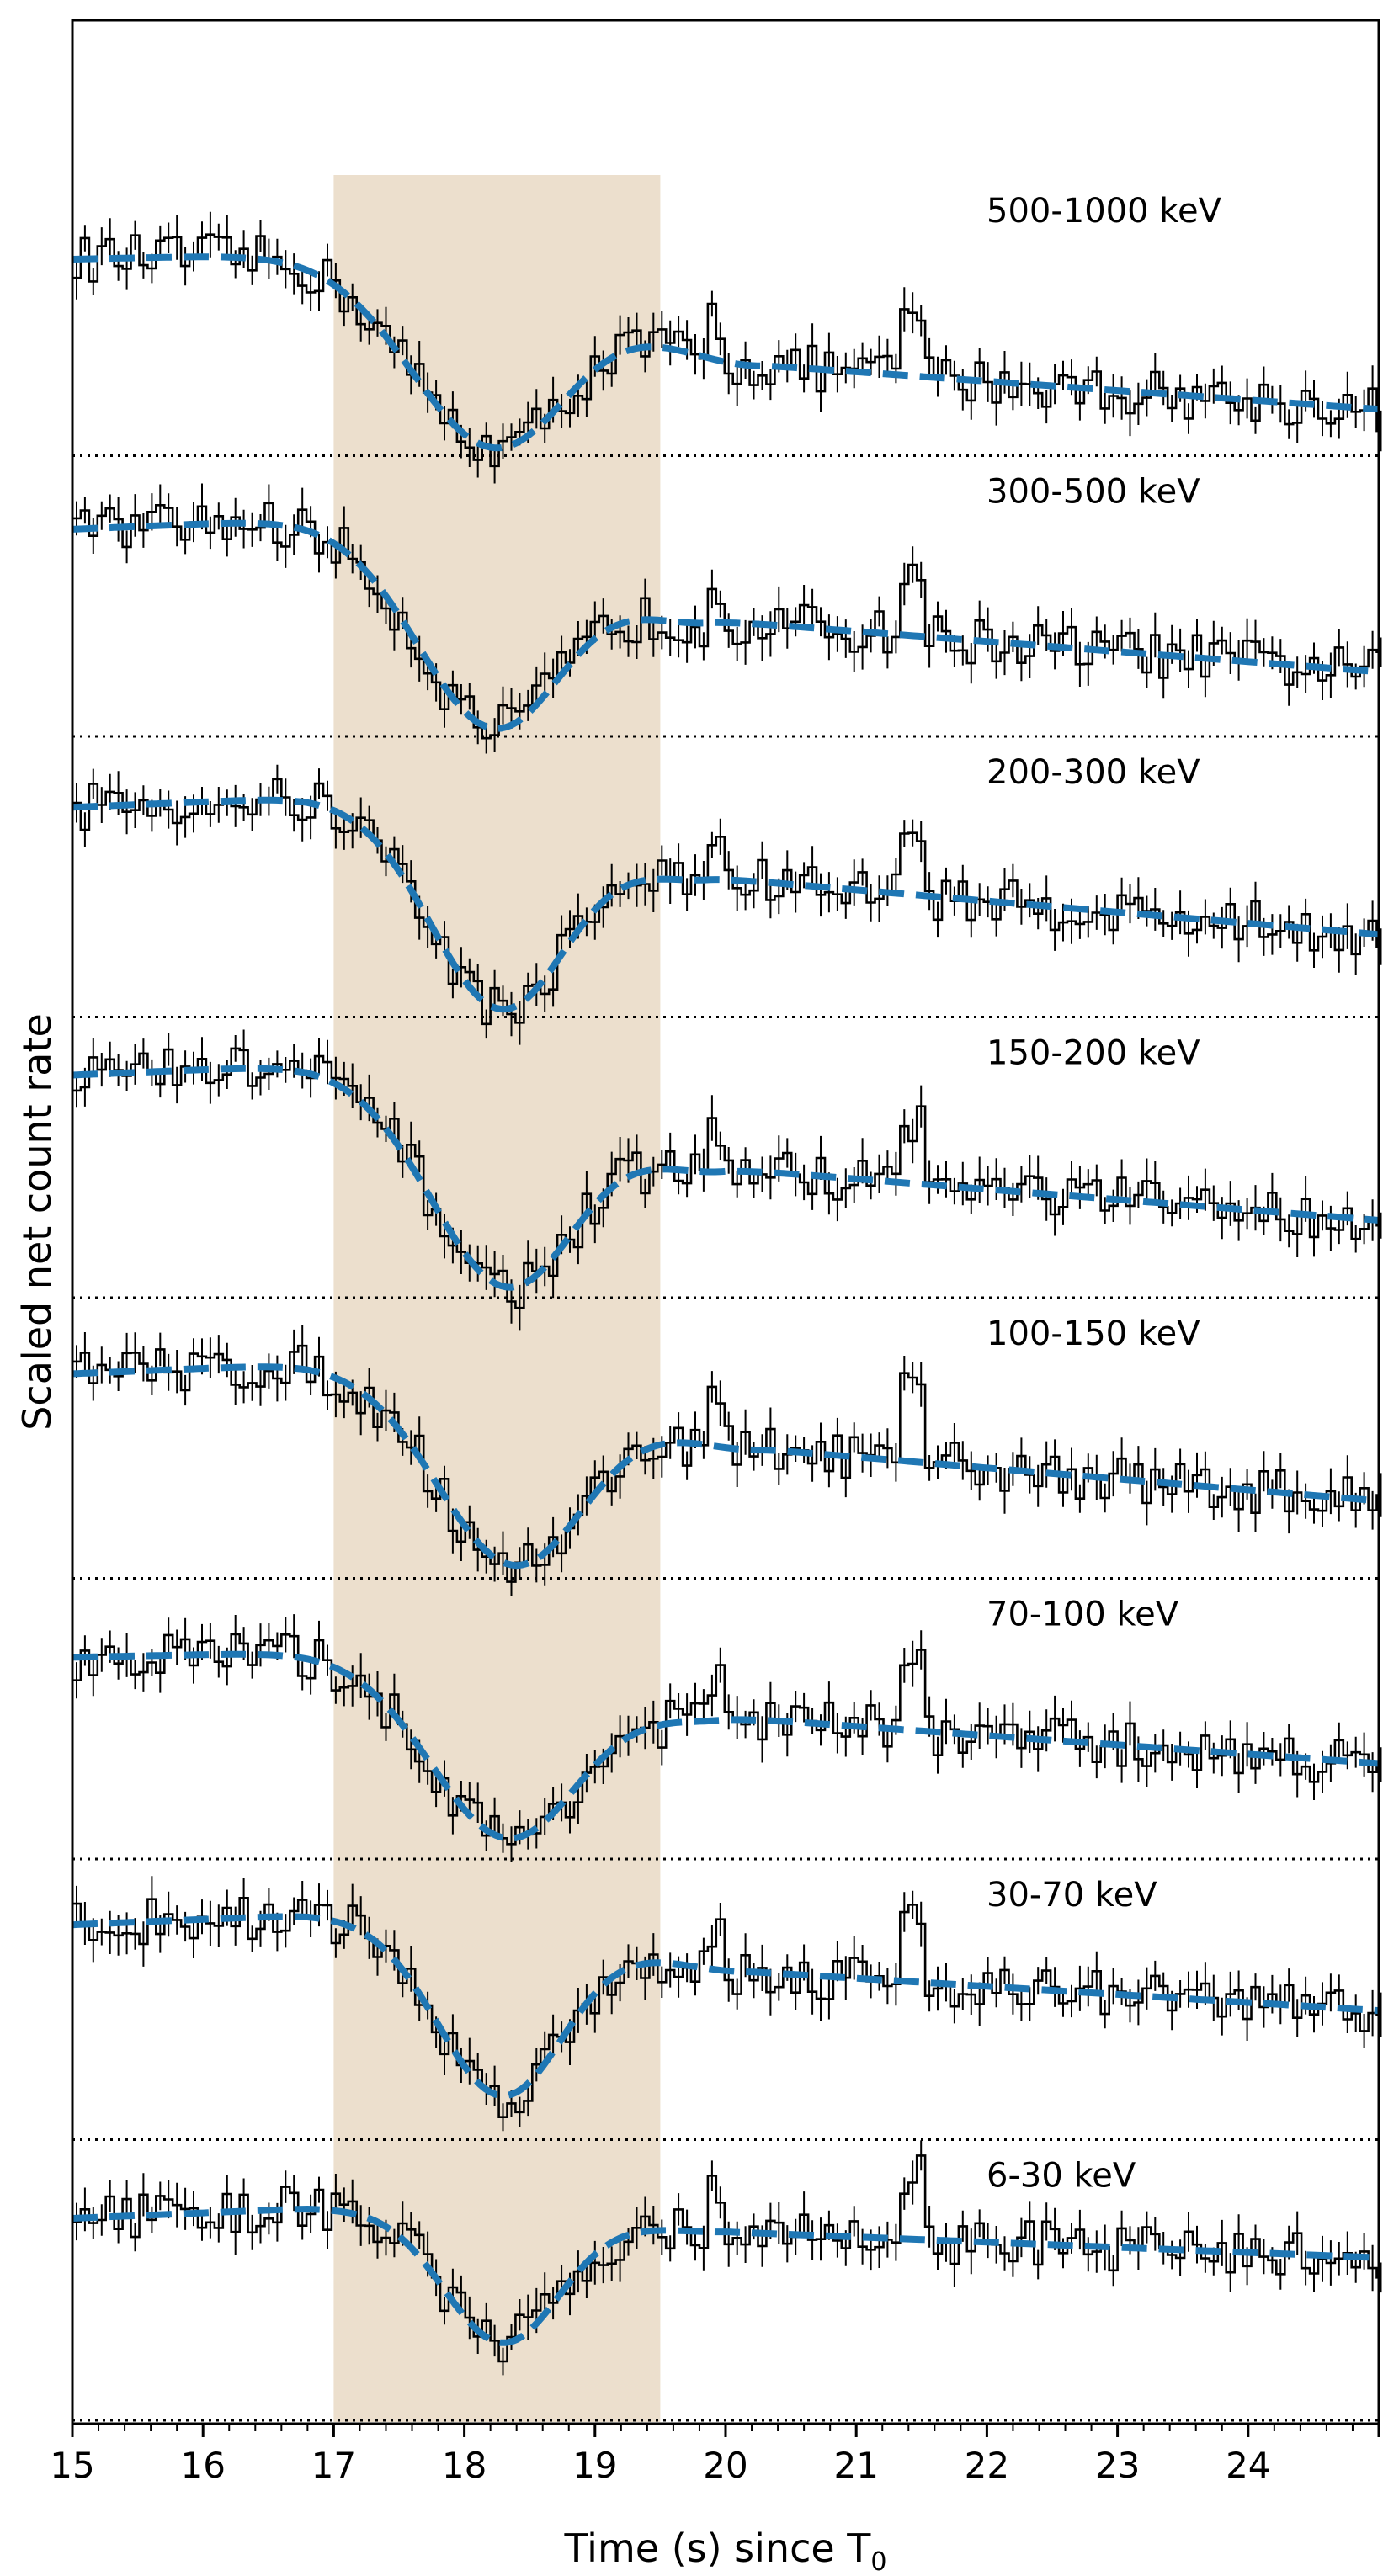  I want to click on x-tick-label: 22, so click(987, 2465).